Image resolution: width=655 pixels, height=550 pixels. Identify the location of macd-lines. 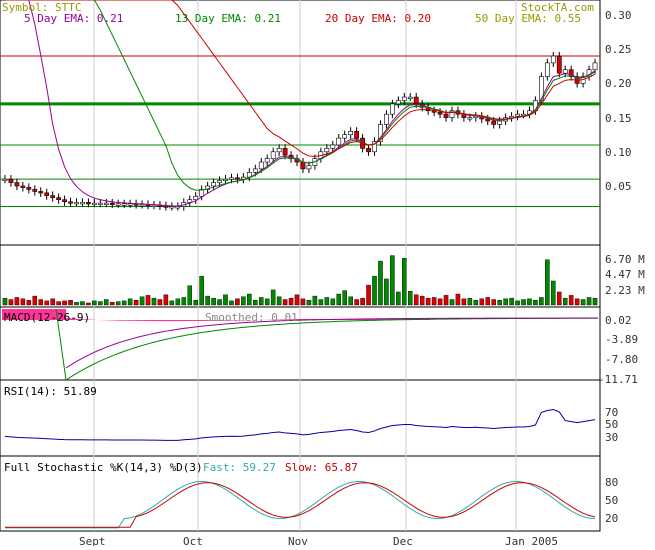
(300, 344).